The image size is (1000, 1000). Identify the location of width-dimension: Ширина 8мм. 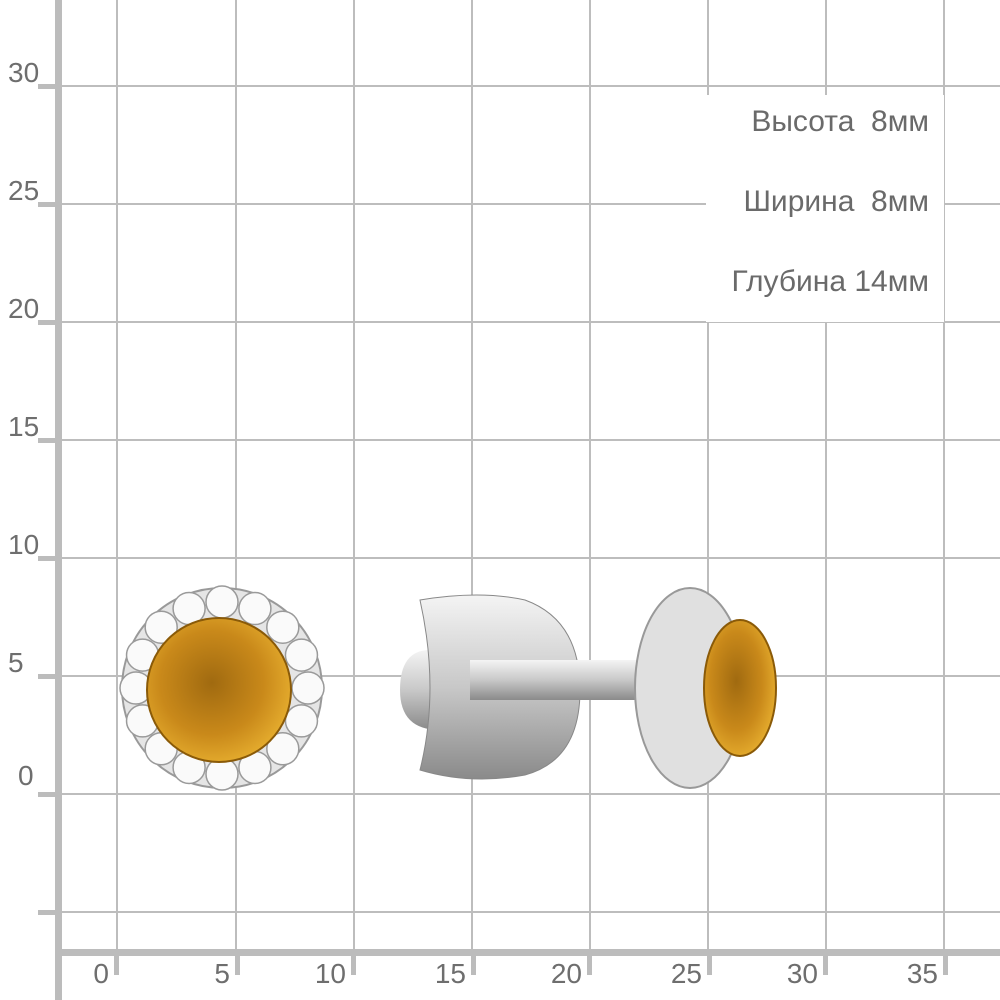
(836, 201).